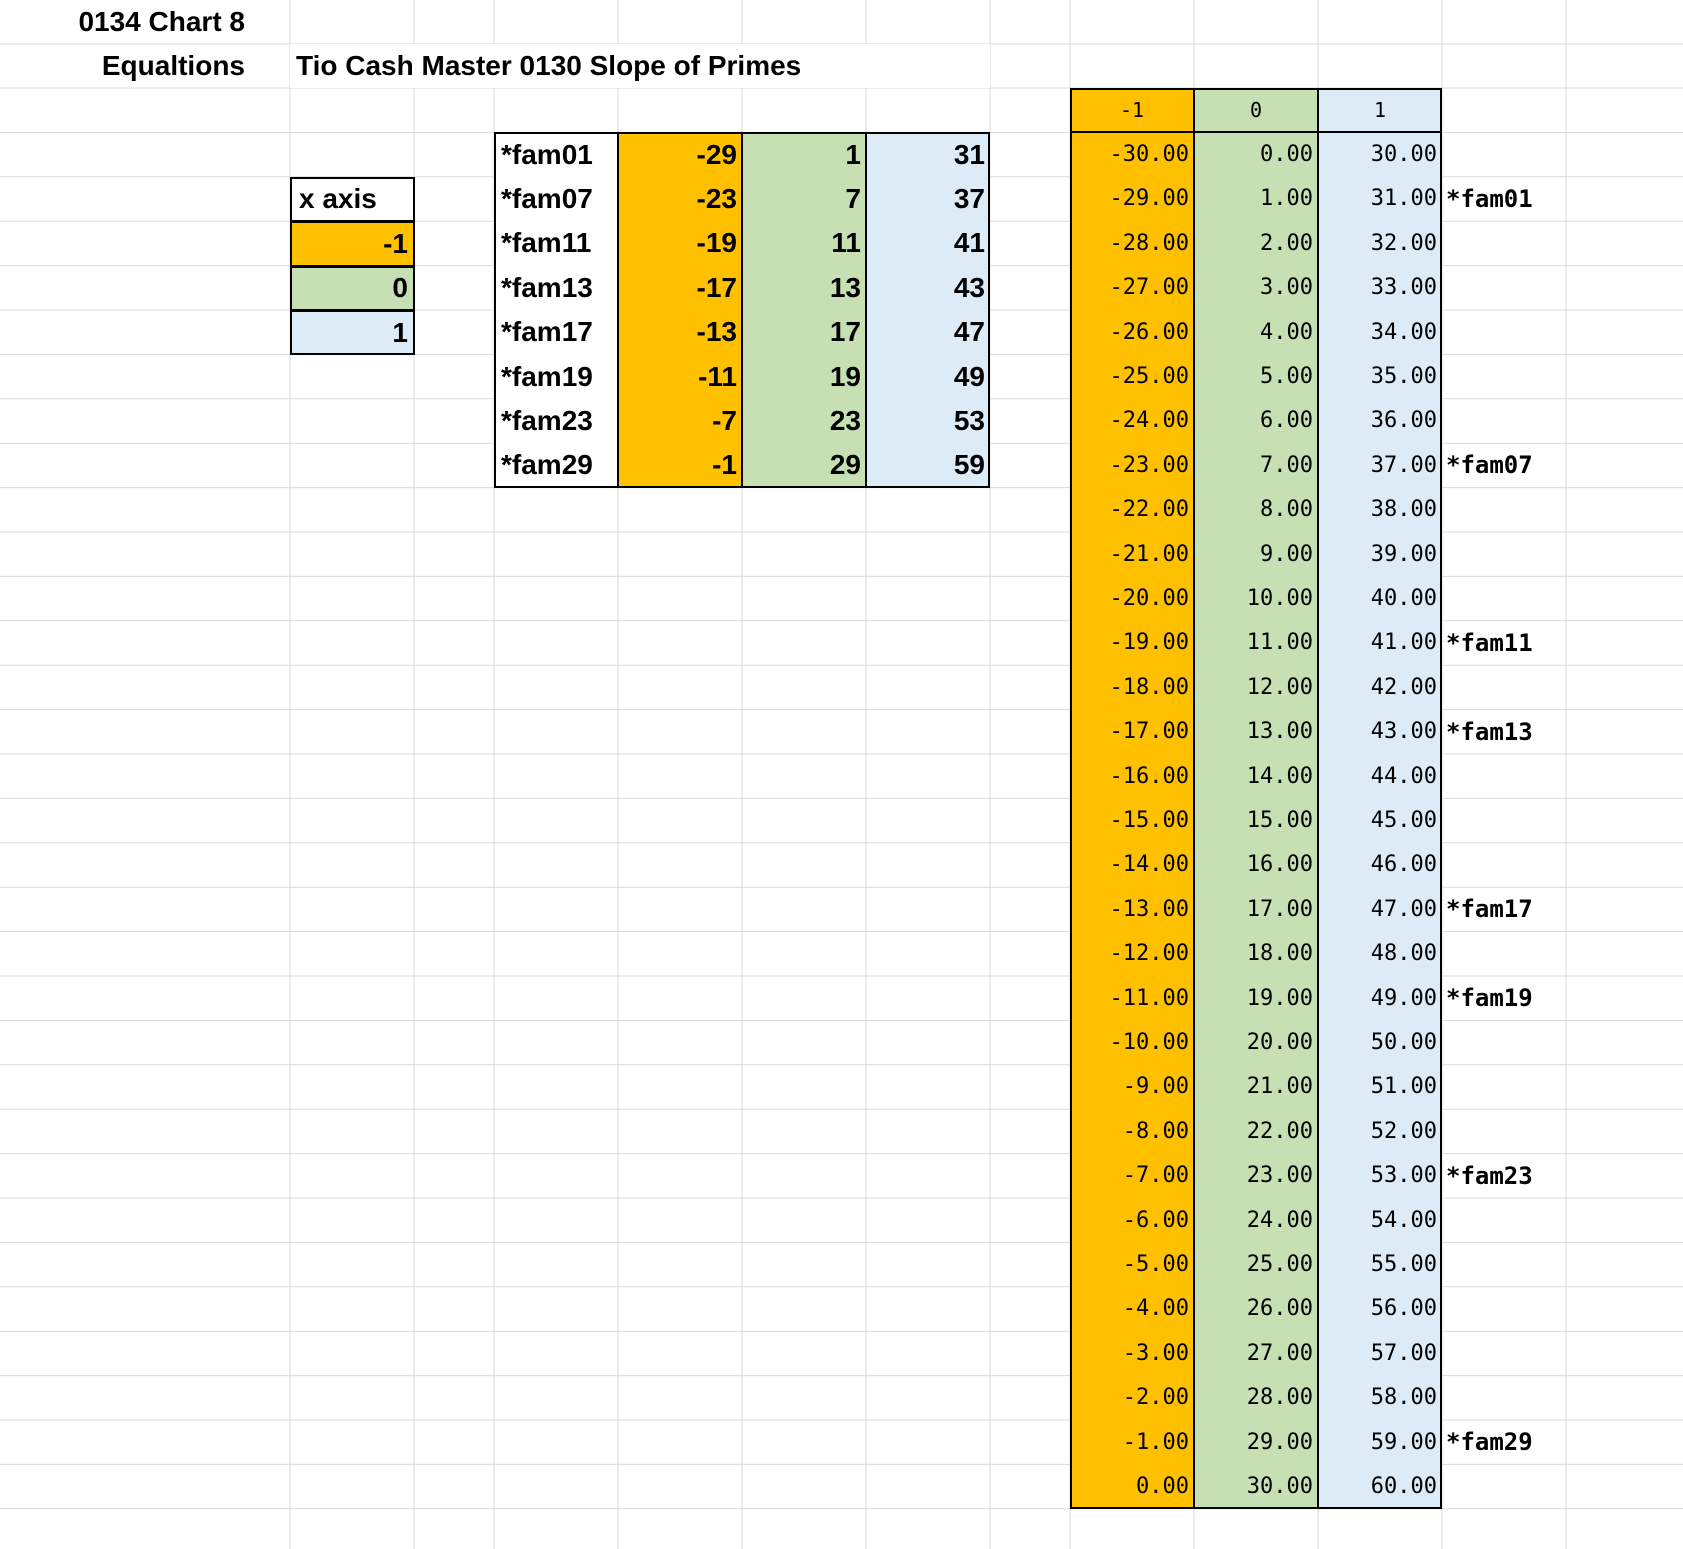 This screenshot has height=1549, width=1683. Describe the element at coordinates (352, 199) in the screenshot. I see `x-axis-header: x axis` at that location.